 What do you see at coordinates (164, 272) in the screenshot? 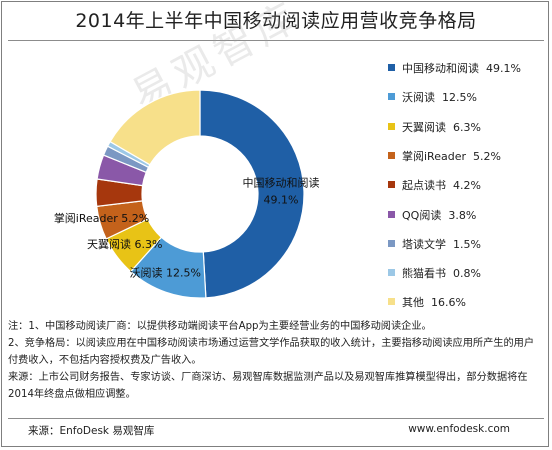
I see `slice-1-outside-label: 沃阅读 12.5%` at bounding box center [164, 272].